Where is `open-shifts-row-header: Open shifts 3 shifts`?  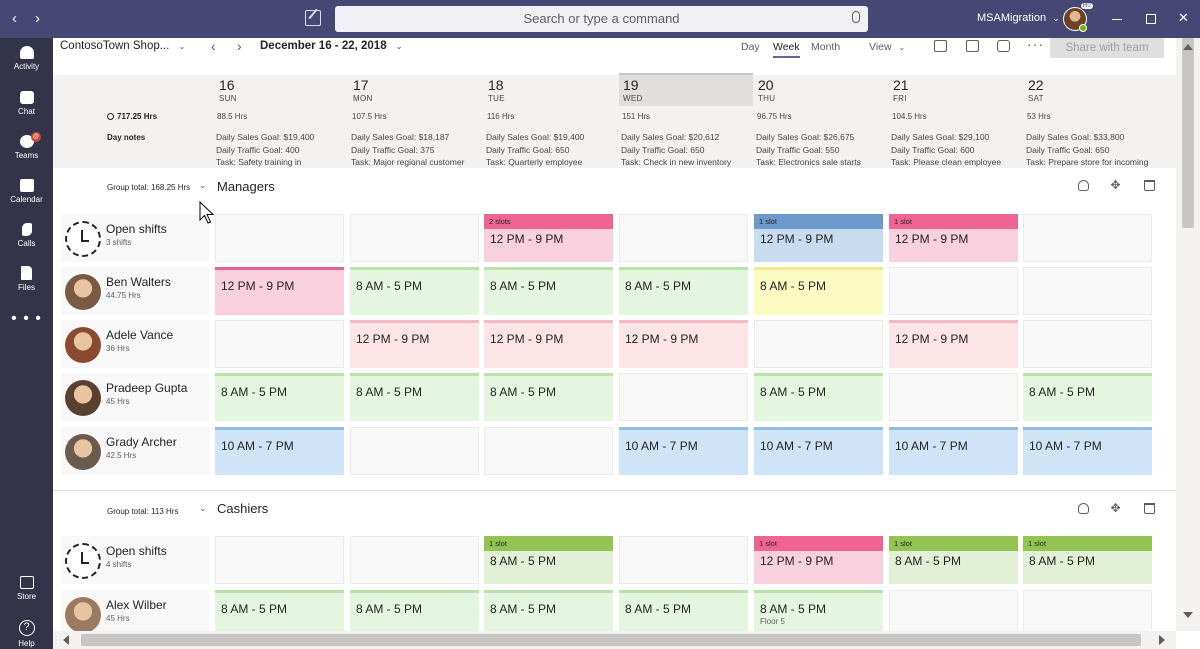 open-shifts-row-header: Open shifts 3 shifts is located at coordinates (135, 238).